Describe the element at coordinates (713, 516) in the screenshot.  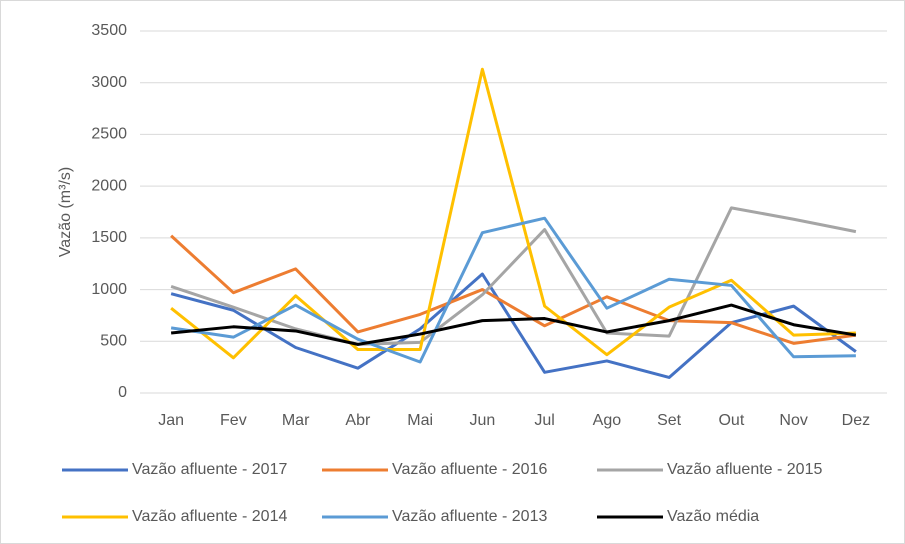
I see `legend-label: Vazão média` at that location.